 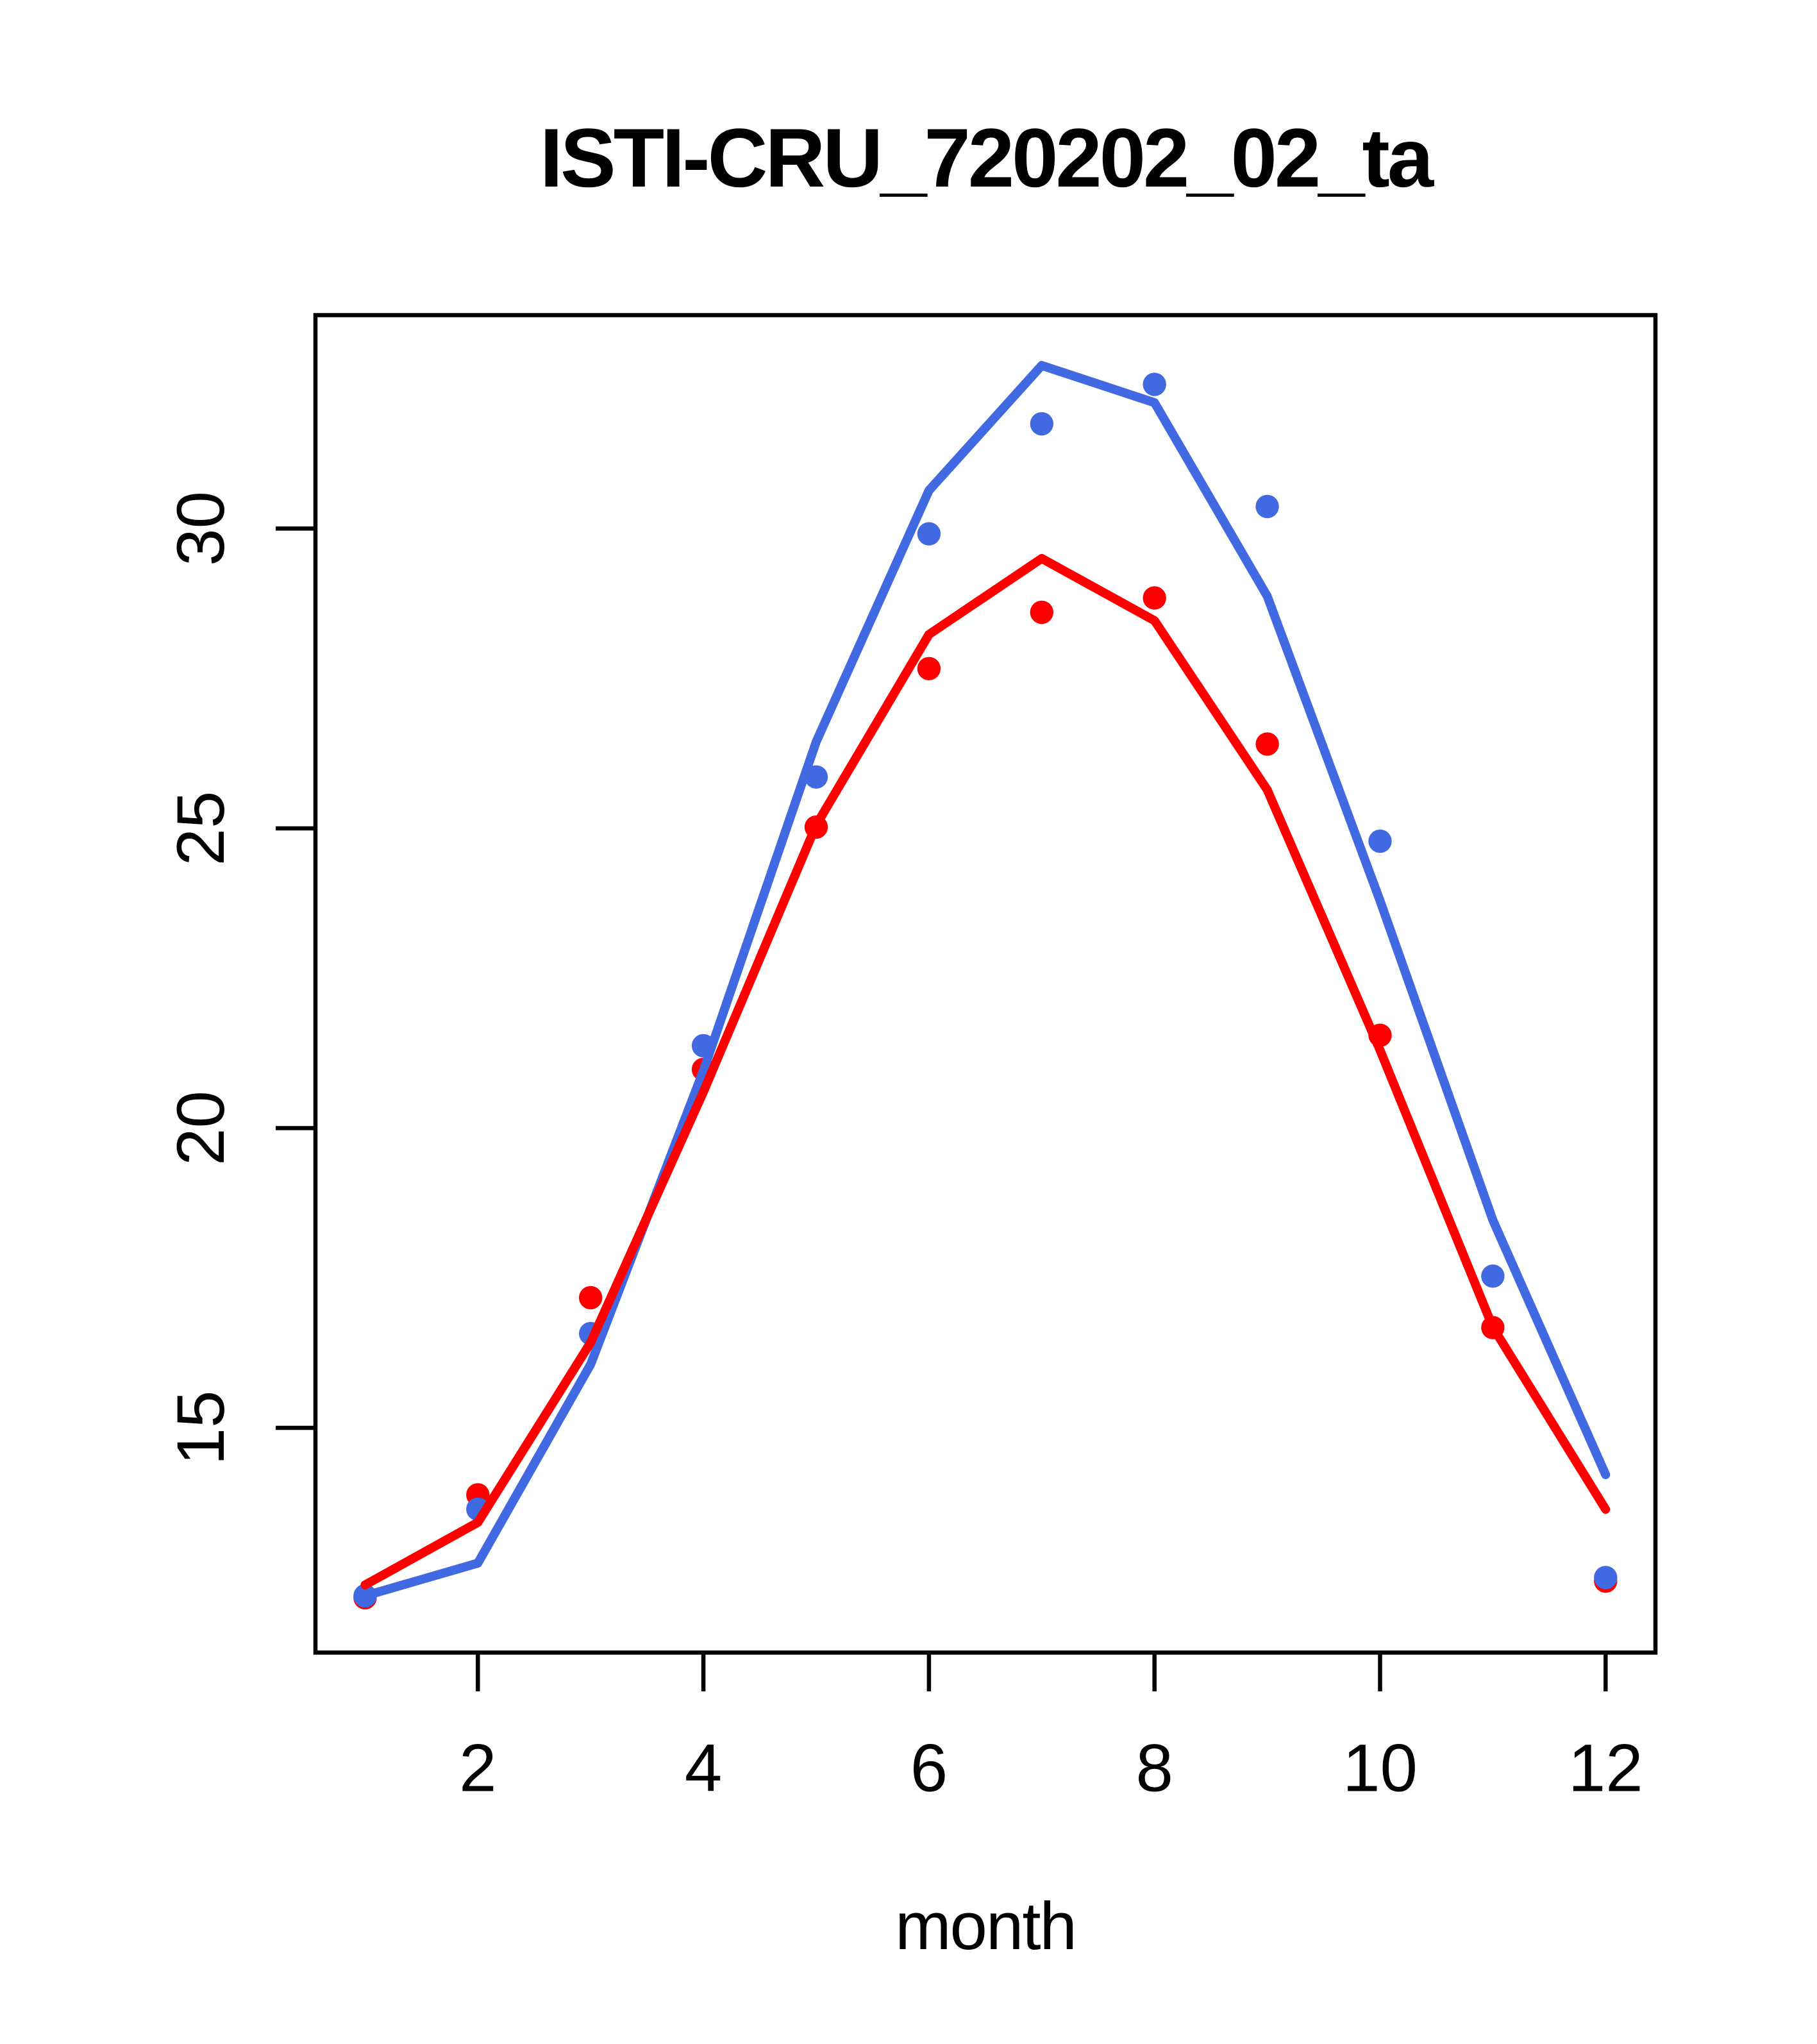 I want to click on svg-text: 10, so click(x=1381, y=1768).